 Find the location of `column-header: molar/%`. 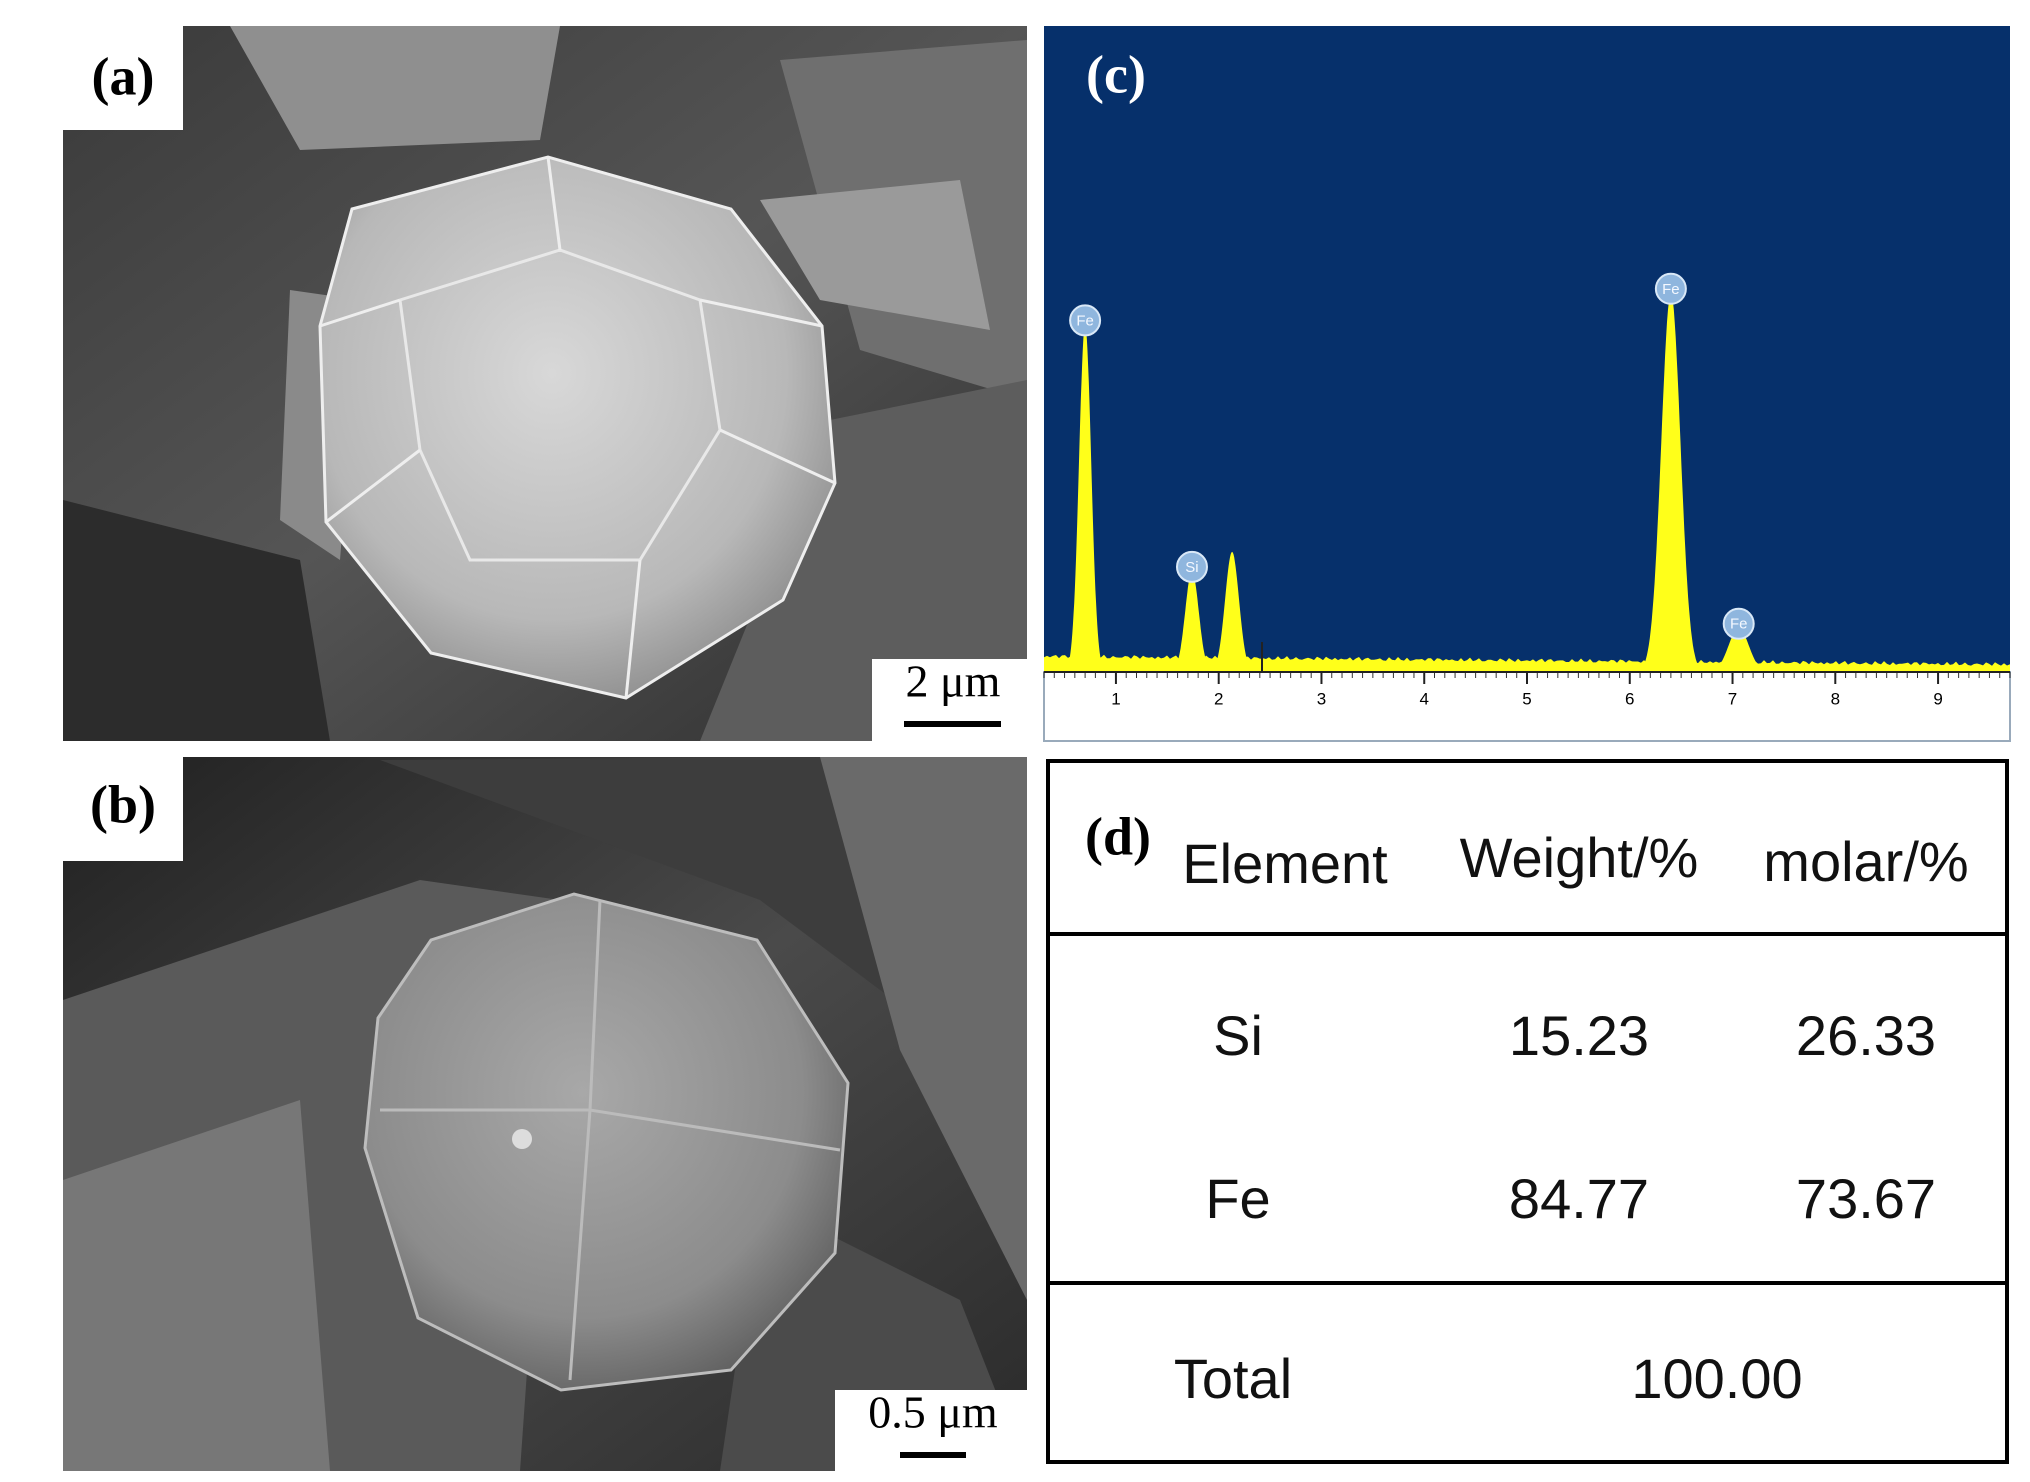

column-header: molar/% is located at coordinates (1865, 861).